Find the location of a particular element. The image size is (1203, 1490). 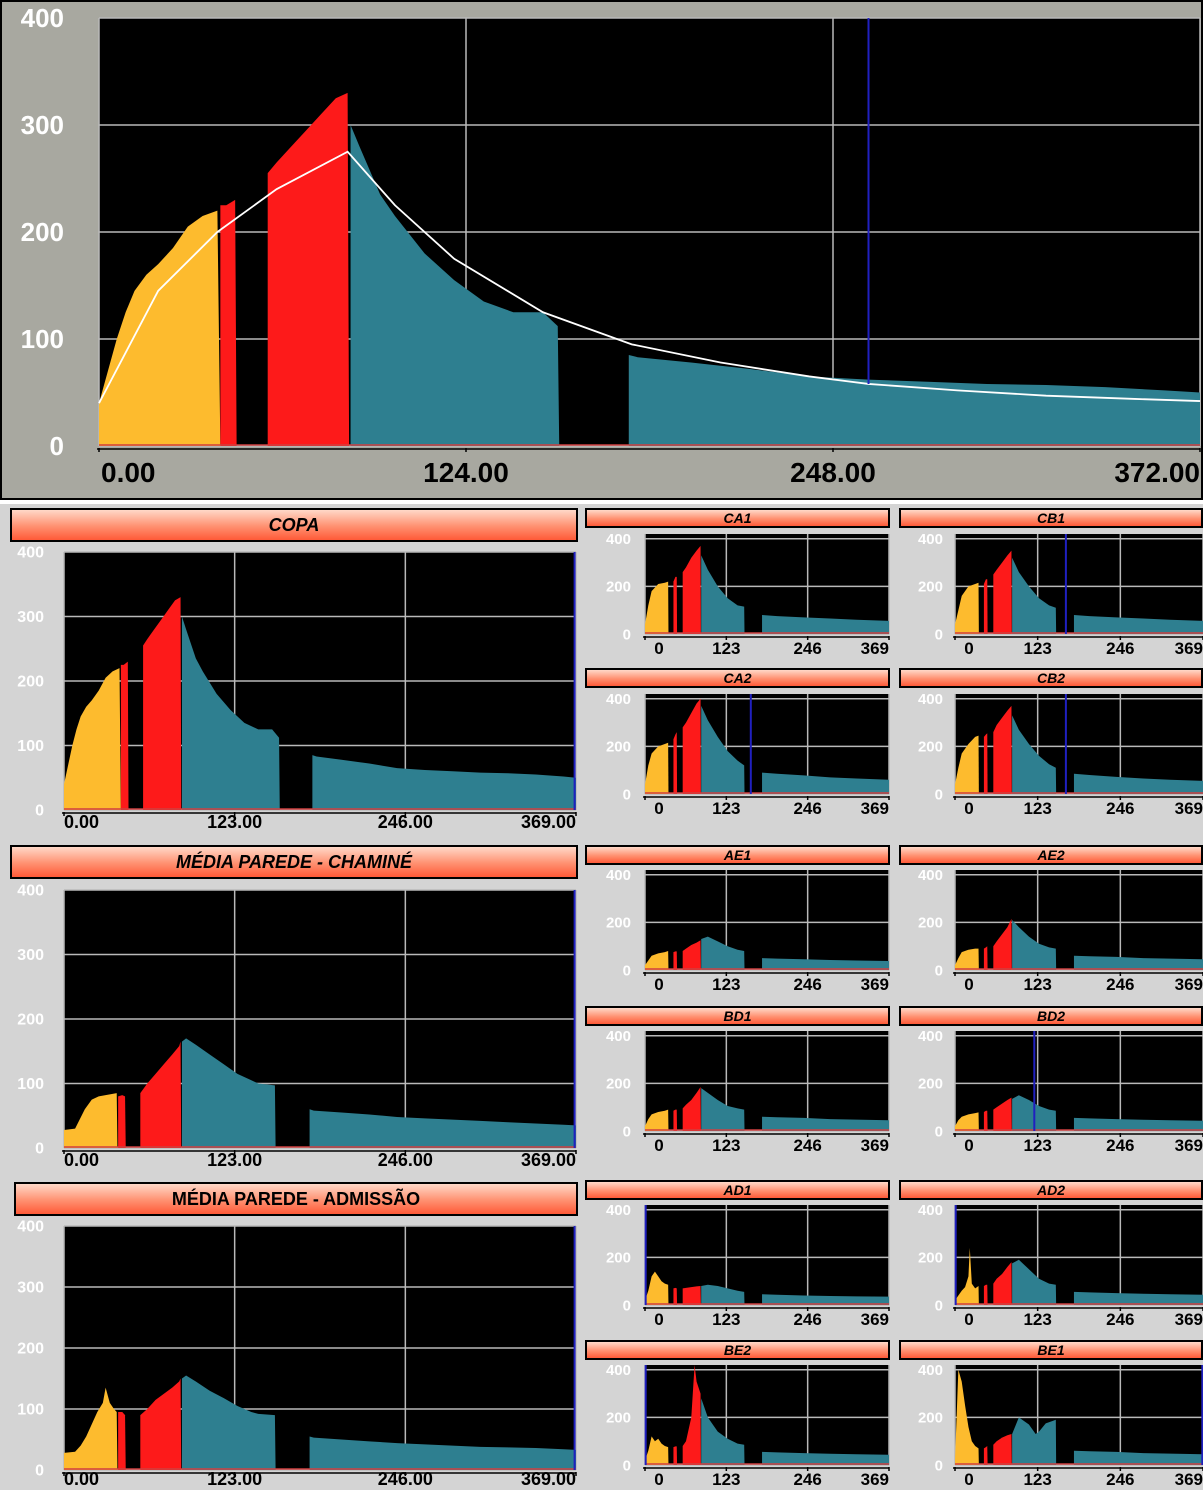

chart-title-copa: COPA is located at coordinates (294, 525).